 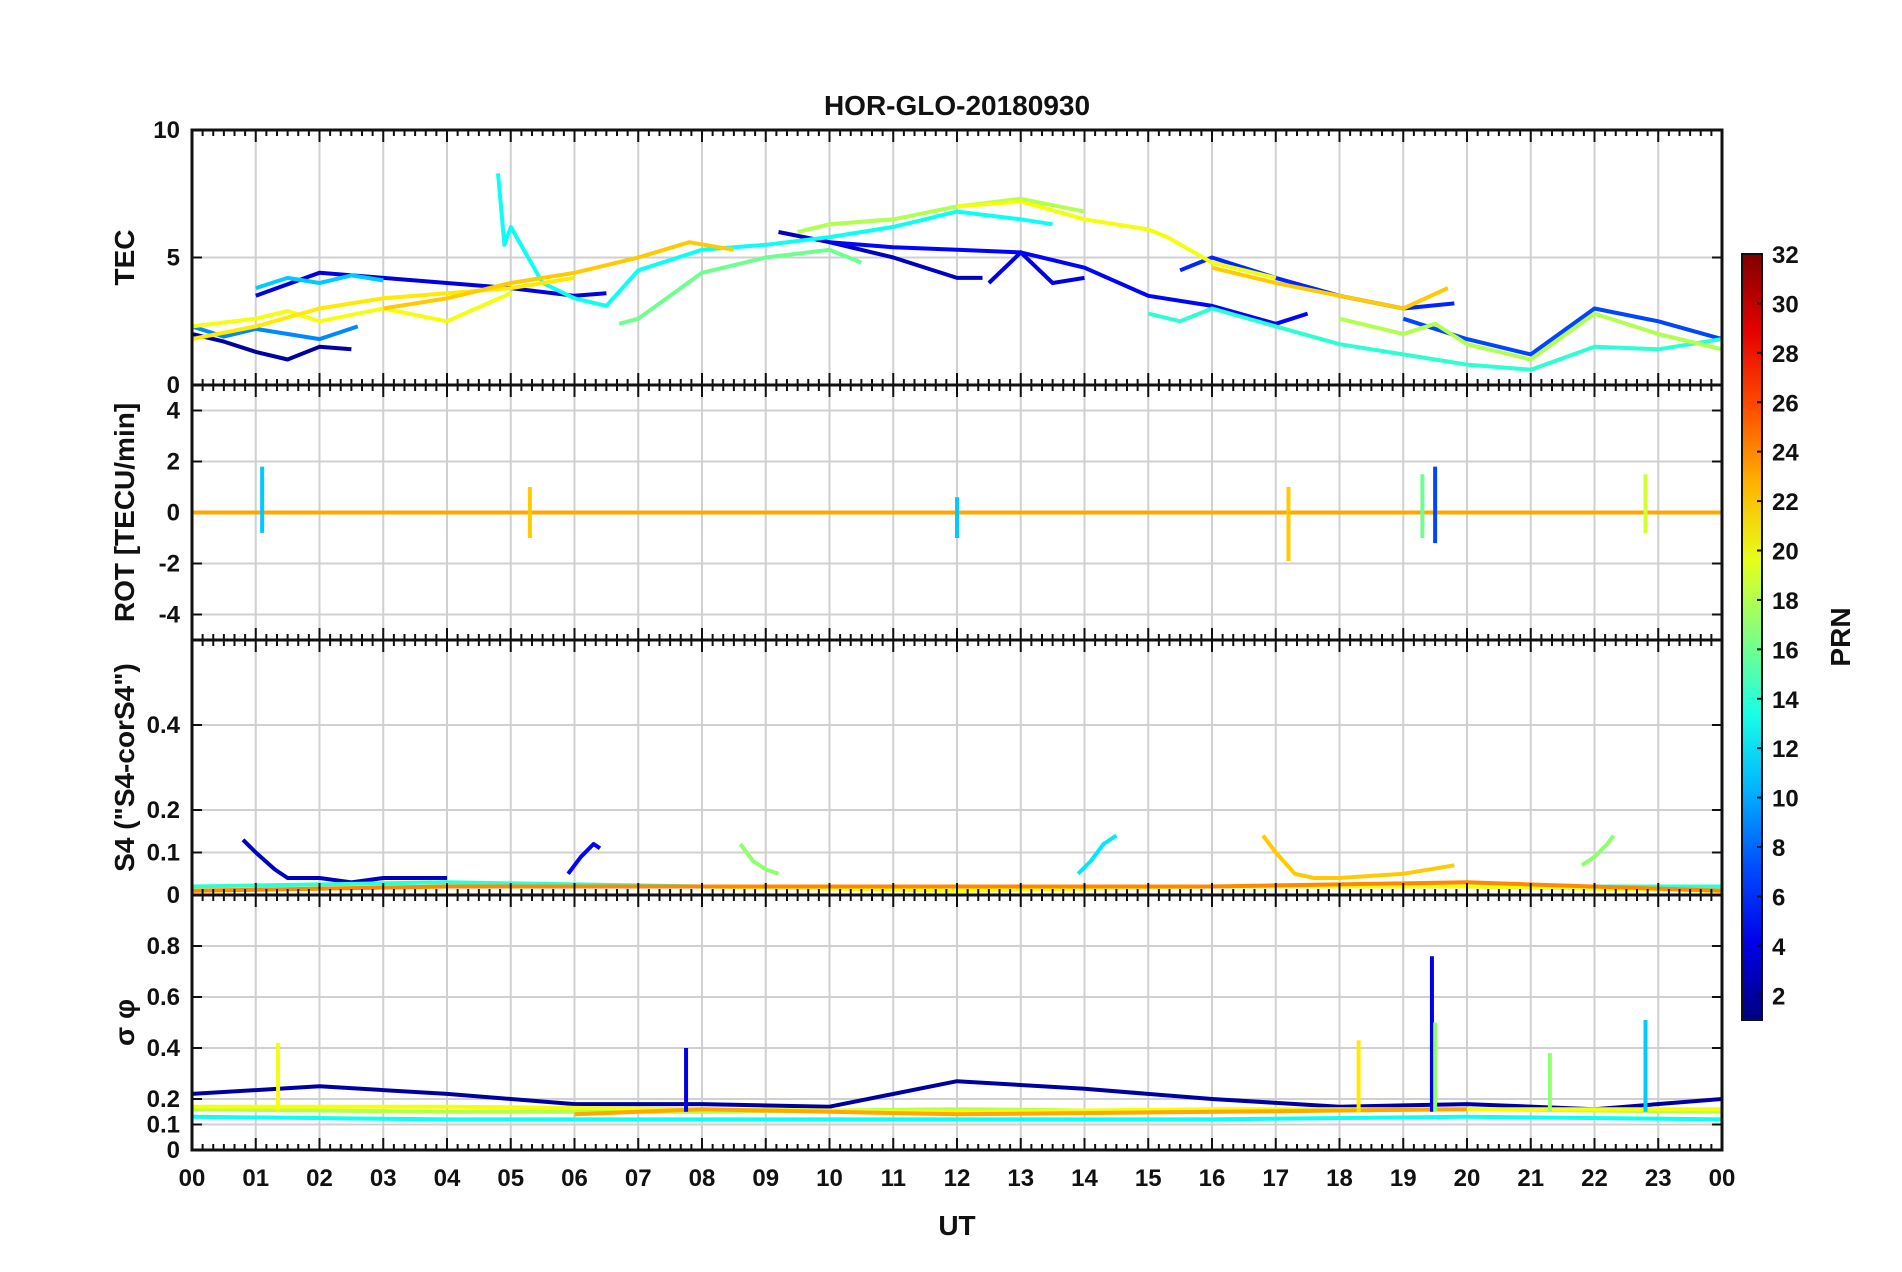 I want to click on colorbar-tick-label: 28, so click(x=1785, y=354).